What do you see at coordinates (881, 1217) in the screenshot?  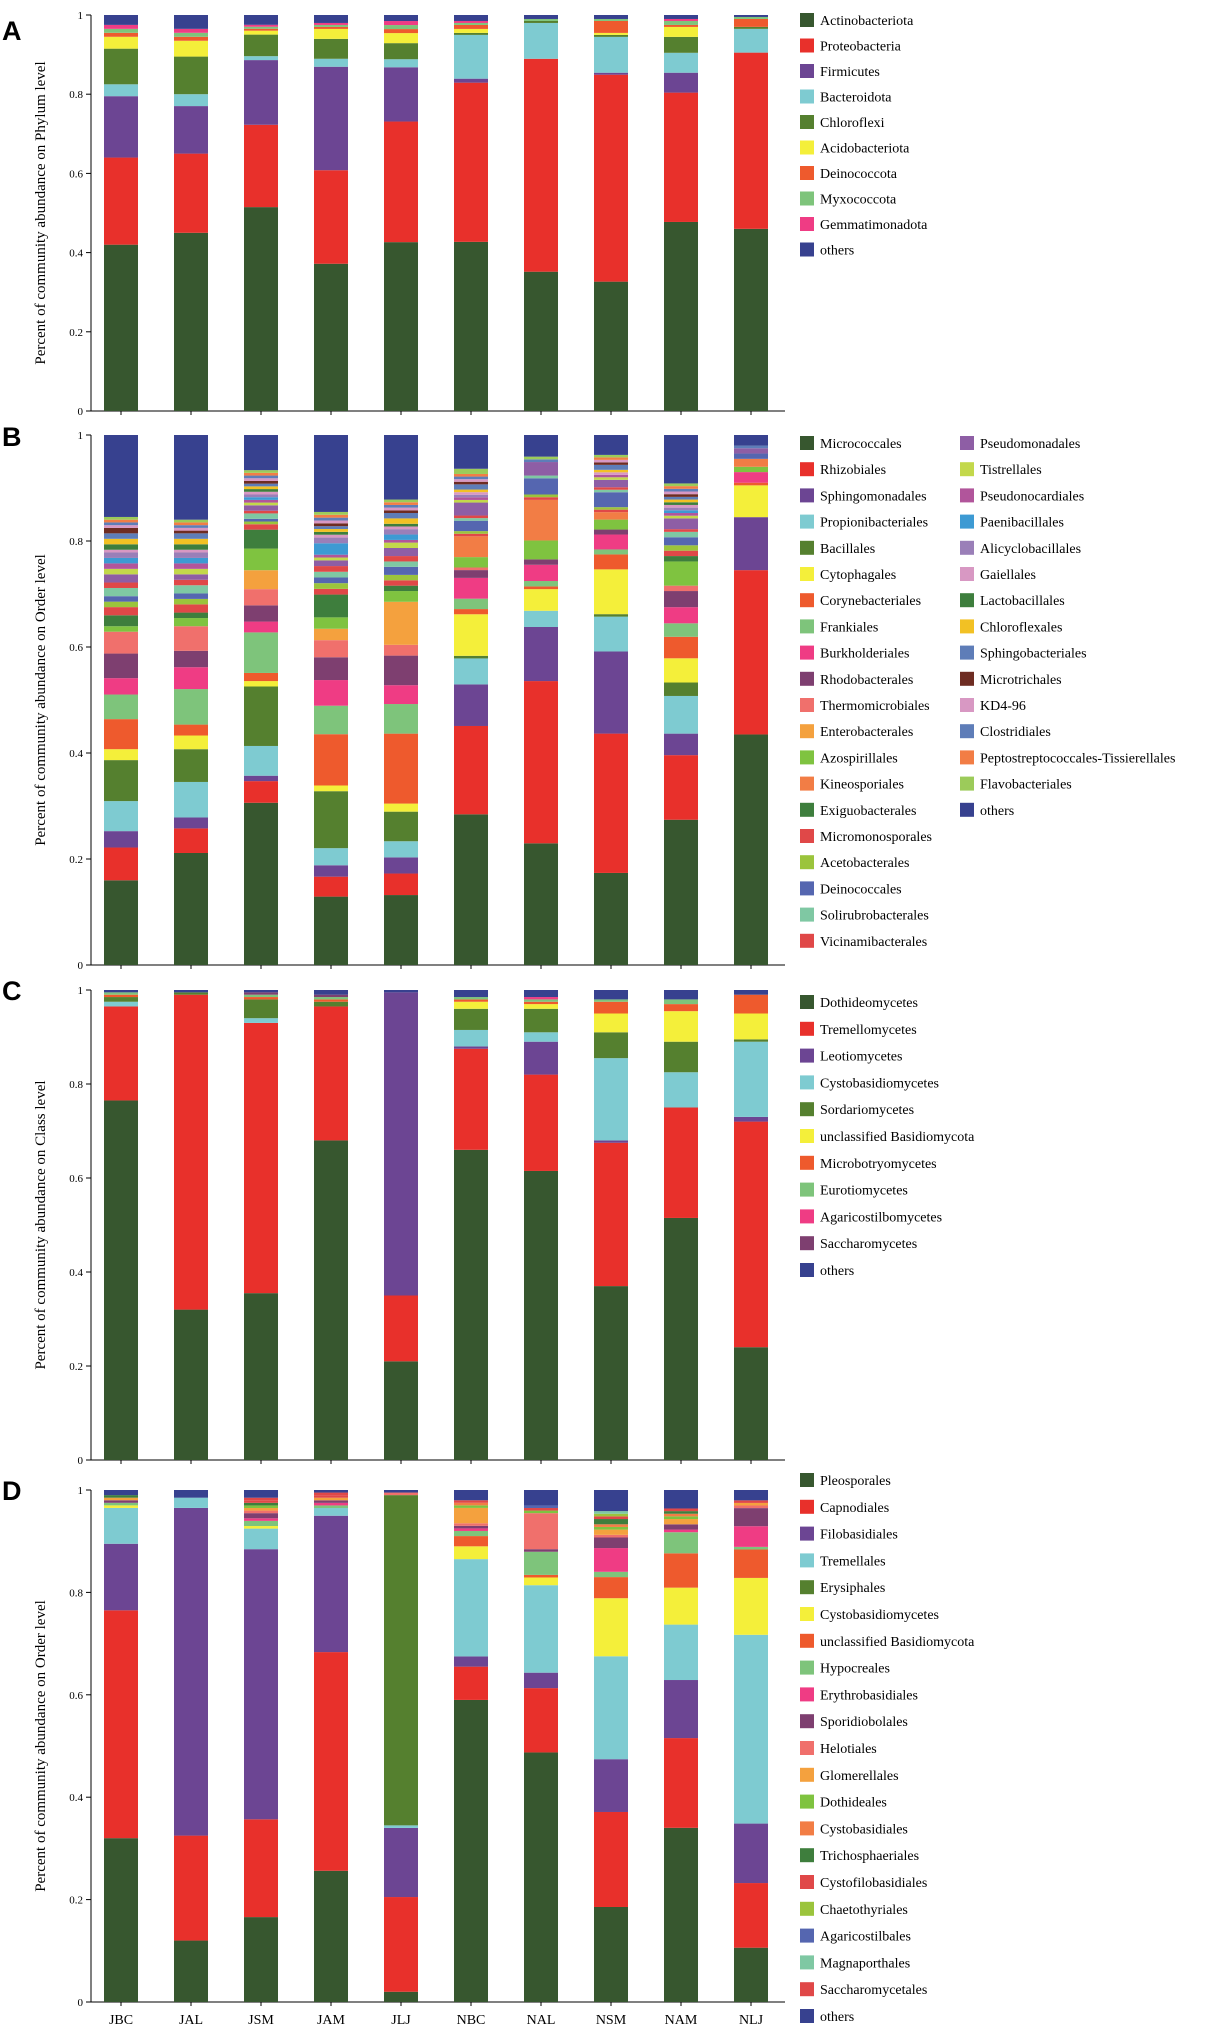 I see `legend-label: Agaricostilbomycetes` at bounding box center [881, 1217].